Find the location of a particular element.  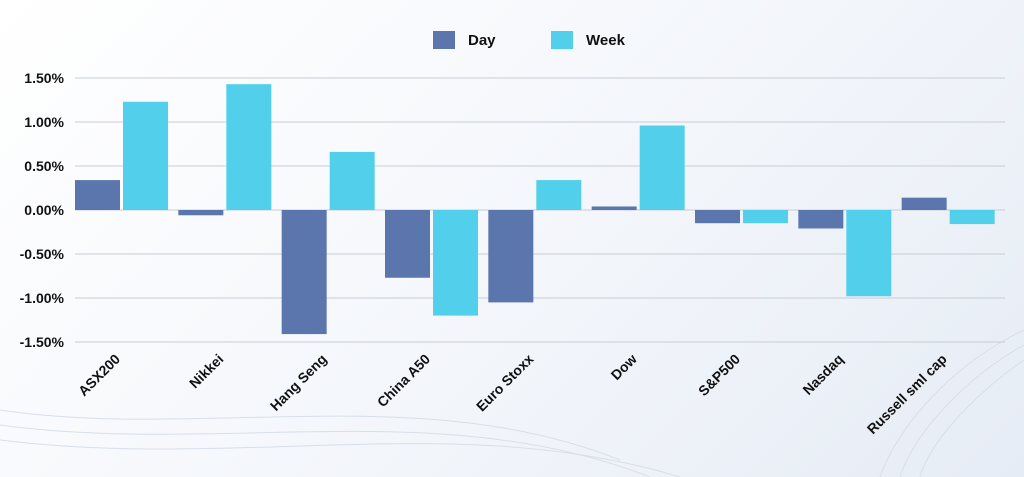

bar-day-asx200 is located at coordinates (97, 195).